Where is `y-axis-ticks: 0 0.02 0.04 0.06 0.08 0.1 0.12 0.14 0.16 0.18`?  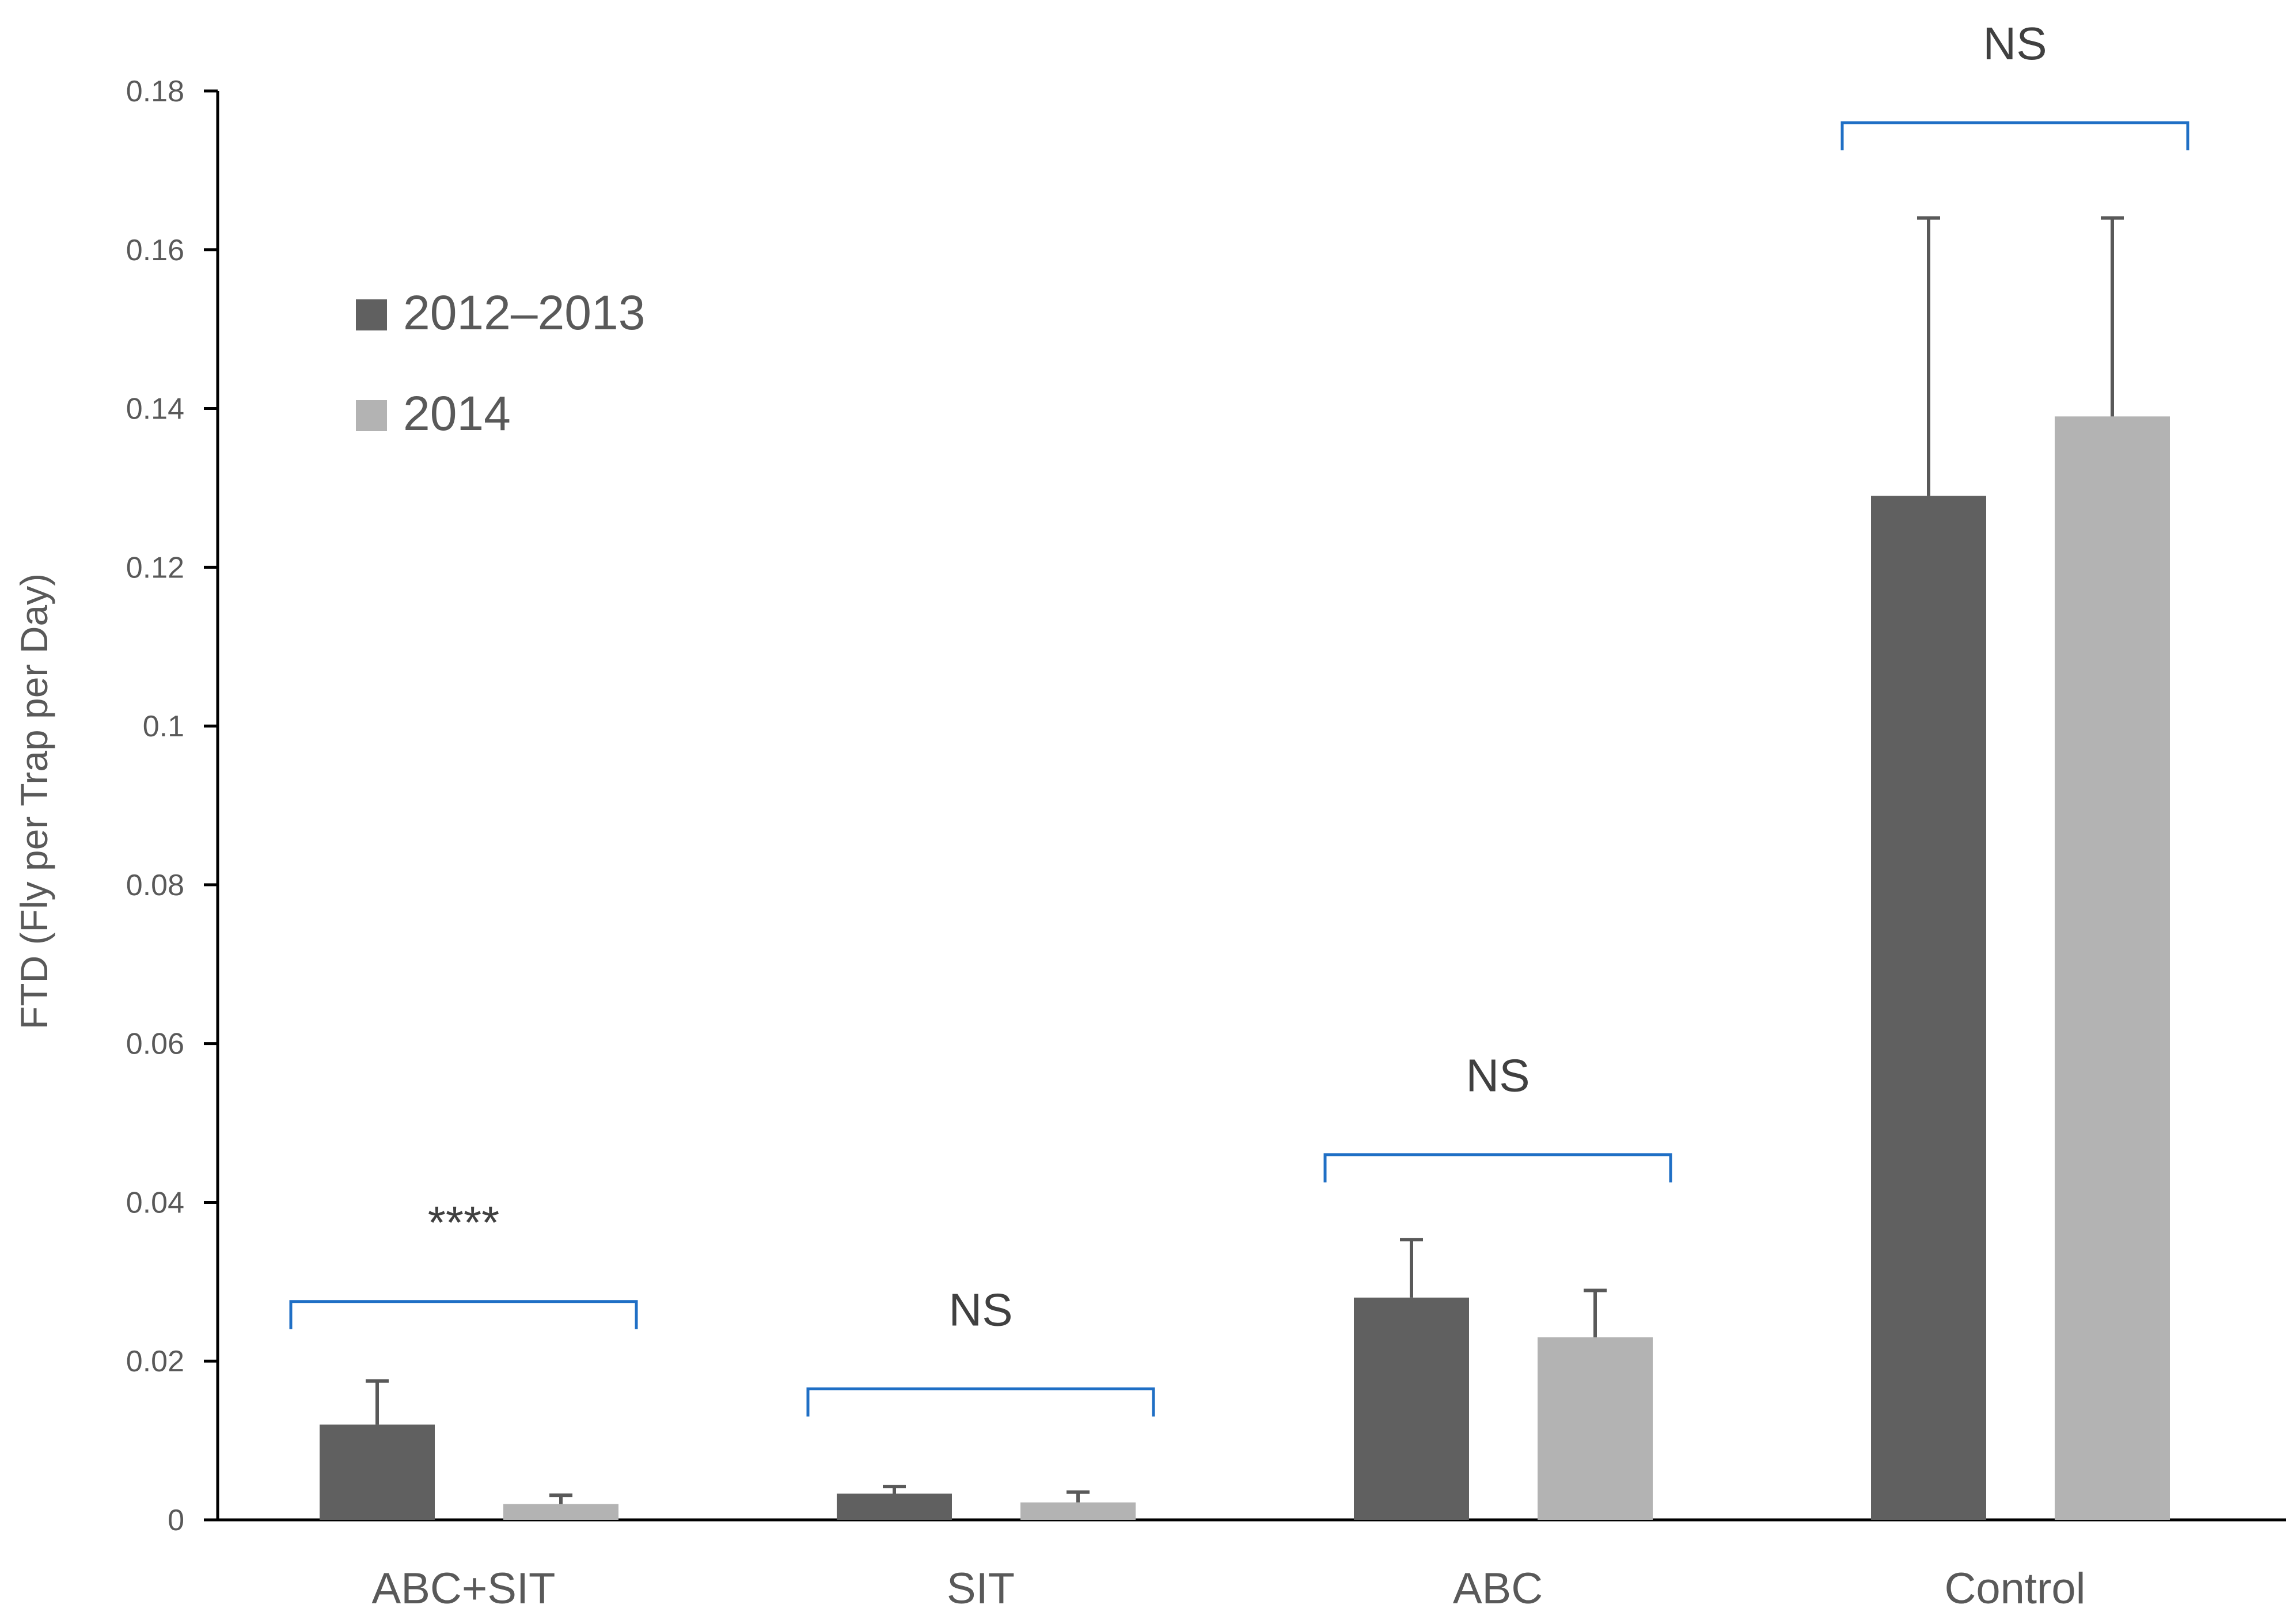 y-axis-ticks: 0 0.02 0.04 0.06 0.08 0.1 0.12 0.14 0.16 0.18 is located at coordinates (172, 806).